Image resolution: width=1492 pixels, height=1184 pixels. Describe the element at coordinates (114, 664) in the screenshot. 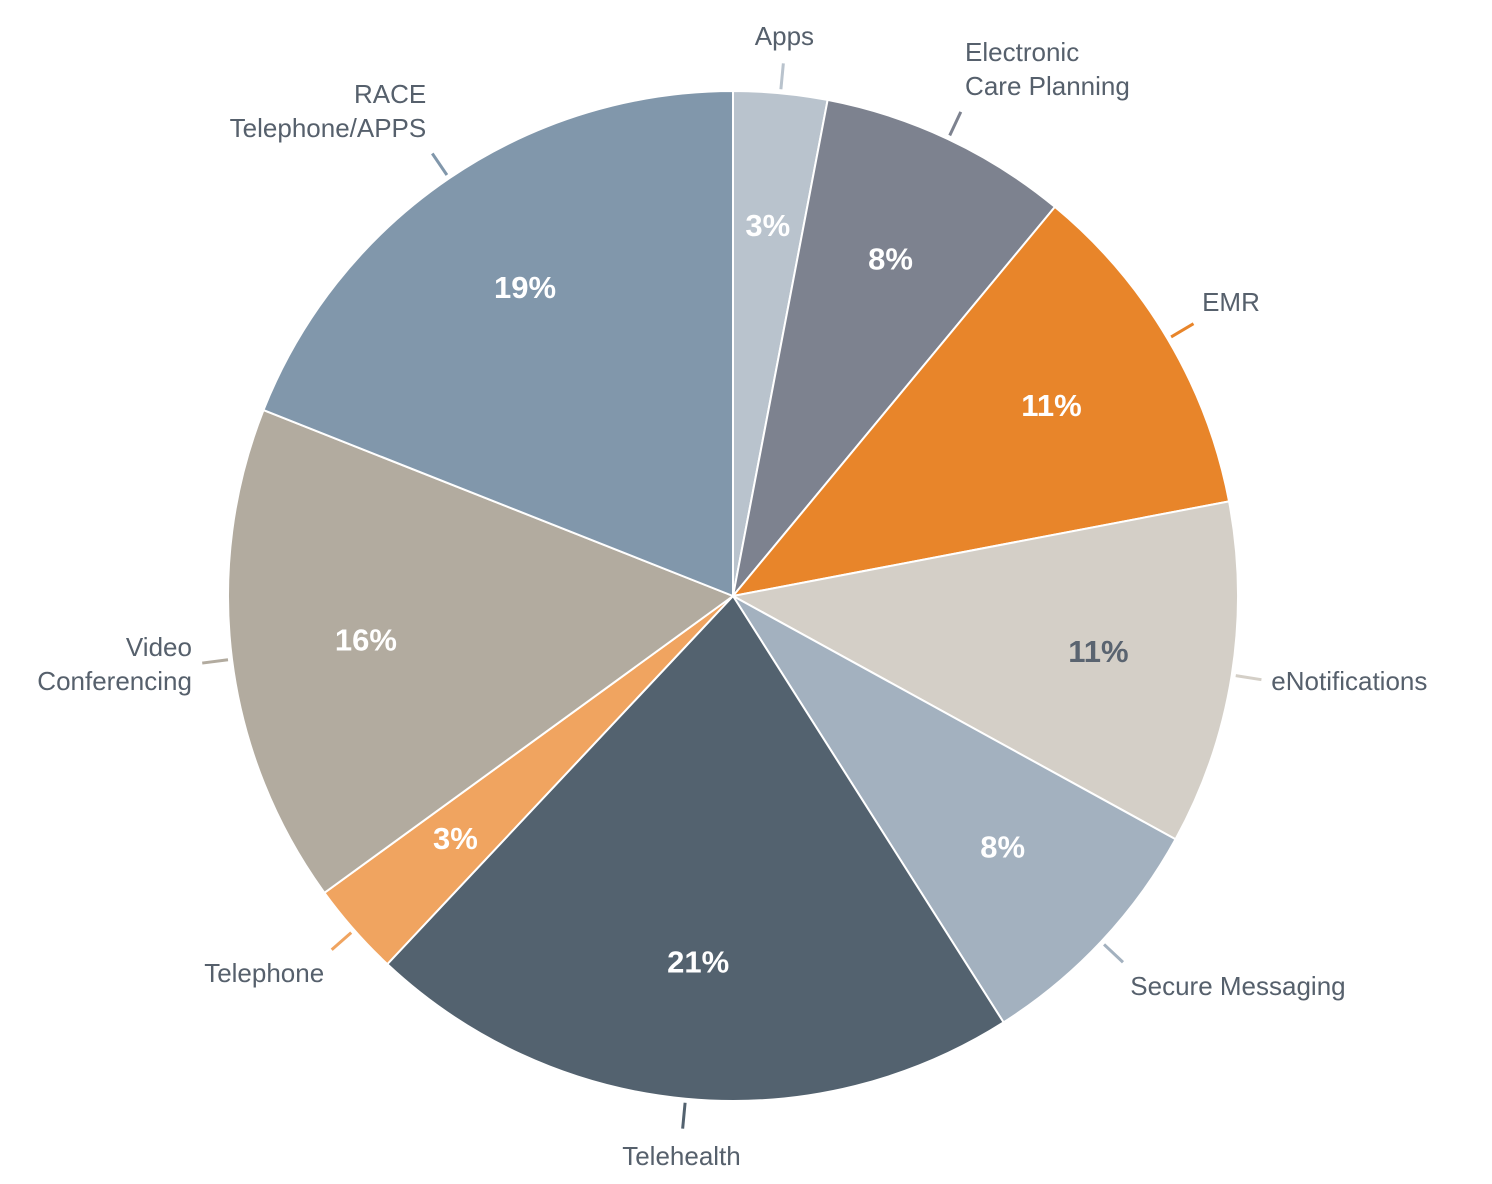

I see `category-label: Video Conferencing` at that location.